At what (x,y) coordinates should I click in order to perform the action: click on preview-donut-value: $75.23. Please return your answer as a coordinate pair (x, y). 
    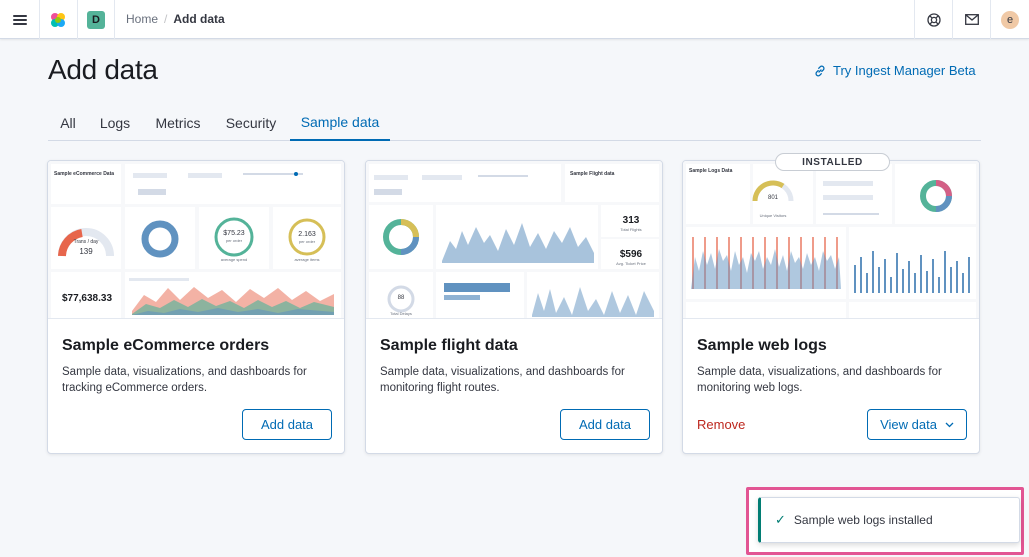
    Looking at the image, I should click on (234, 233).